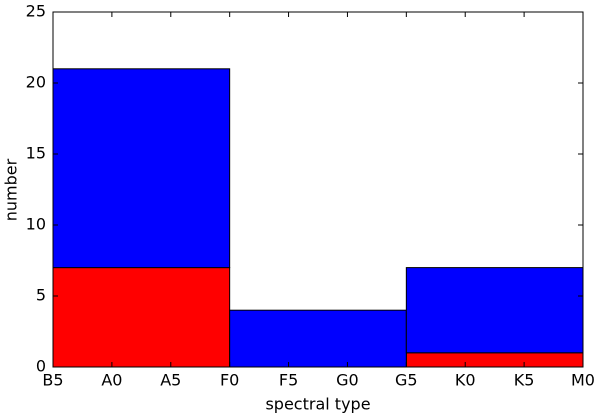  I want to click on x-tick-label: F5, so click(288, 380).